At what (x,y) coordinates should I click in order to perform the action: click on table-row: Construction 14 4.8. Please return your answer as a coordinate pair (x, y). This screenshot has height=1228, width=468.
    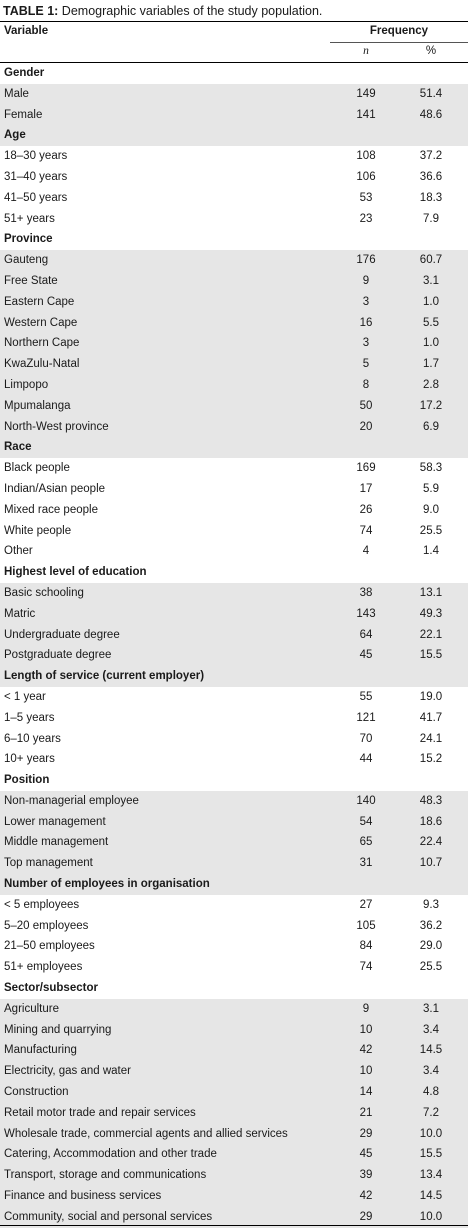
    Looking at the image, I should click on (234, 1092).